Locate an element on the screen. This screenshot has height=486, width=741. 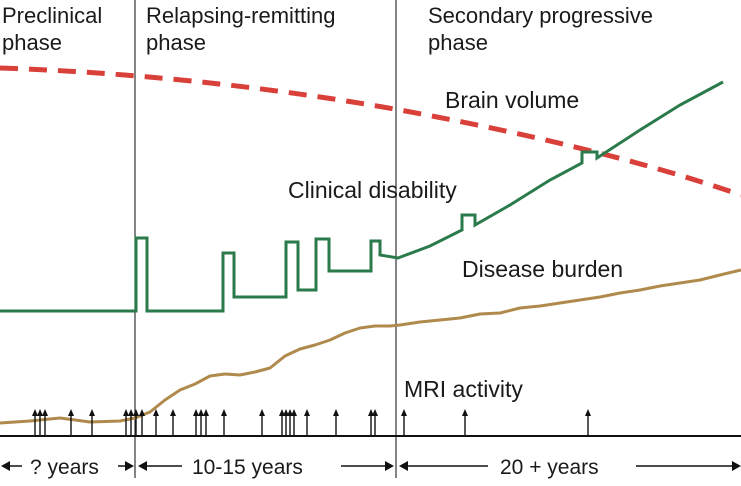
clinical-disability-label: Clinical disability is located at coordinates (372, 190).